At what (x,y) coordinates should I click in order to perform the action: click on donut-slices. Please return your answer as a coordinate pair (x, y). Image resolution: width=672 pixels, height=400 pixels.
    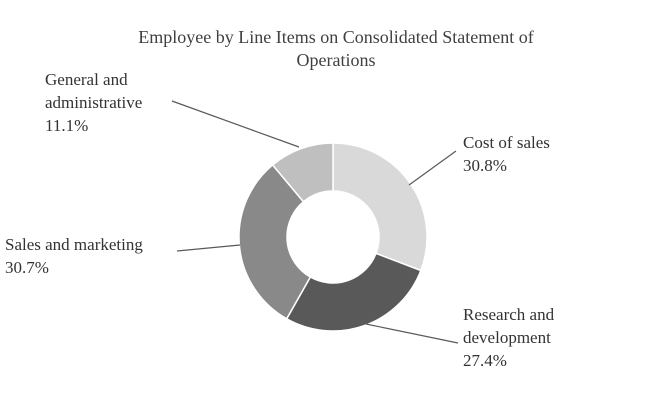
    Looking at the image, I should click on (333, 237).